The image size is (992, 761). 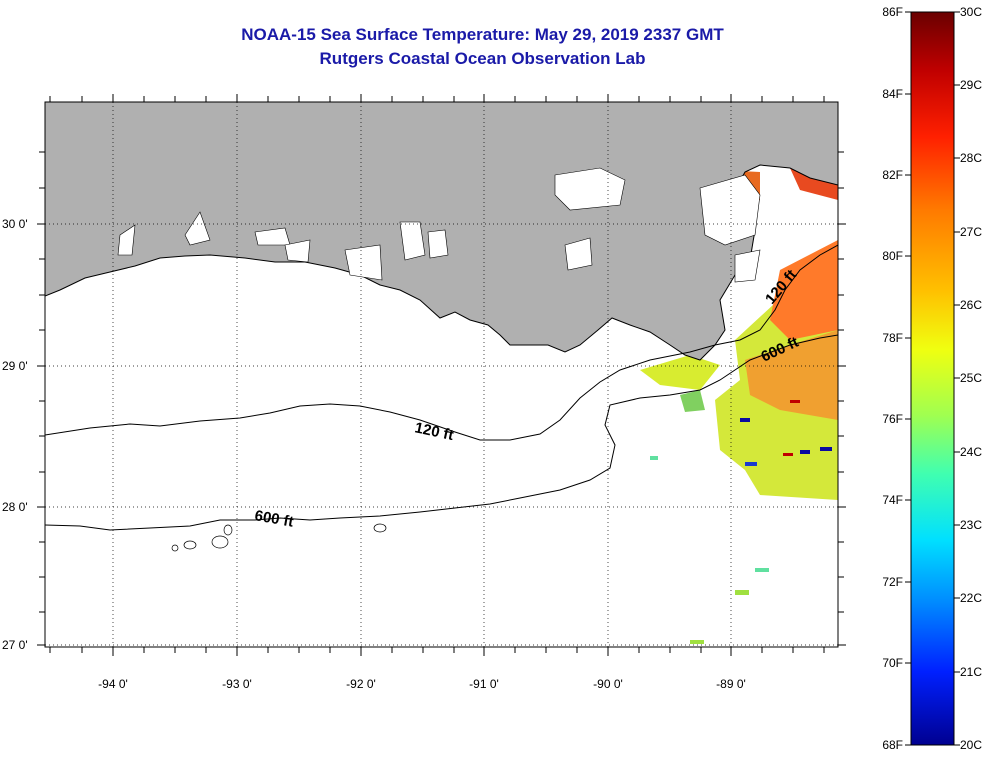 What do you see at coordinates (361, 684) in the screenshot?
I see `lon-label: -92 0'` at bounding box center [361, 684].